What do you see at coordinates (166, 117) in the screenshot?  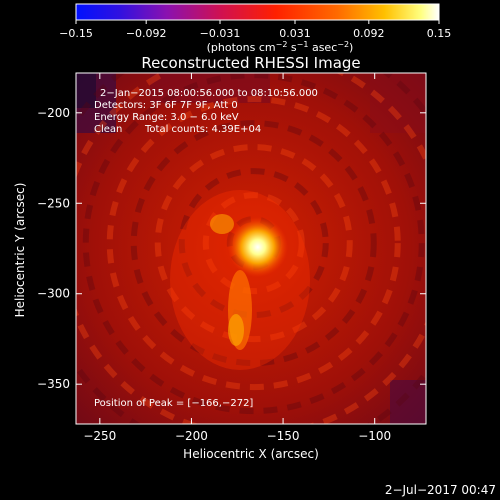 I see `annotation-energy-range: Energy Range: 3.0 − 6.0 keV` at bounding box center [166, 117].